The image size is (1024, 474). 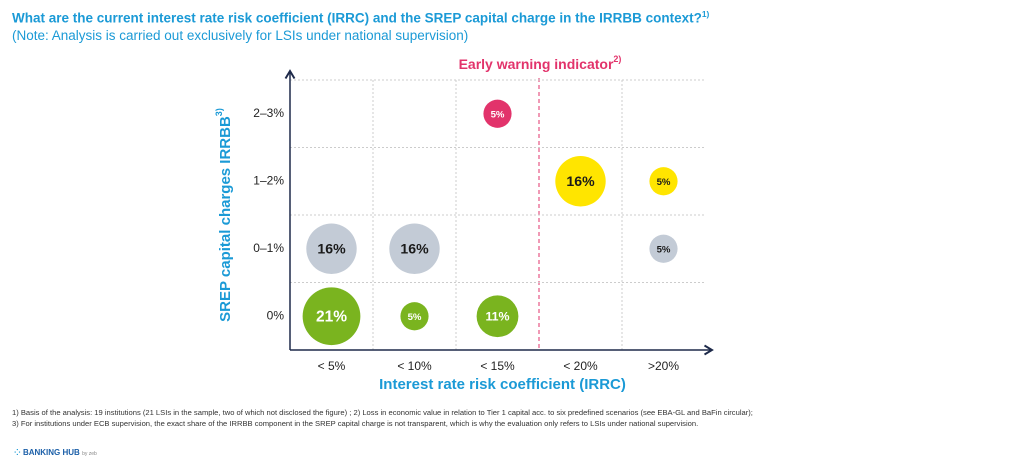 What do you see at coordinates (268, 248) in the screenshot?
I see `y-tick-label: 0–1%` at bounding box center [268, 248].